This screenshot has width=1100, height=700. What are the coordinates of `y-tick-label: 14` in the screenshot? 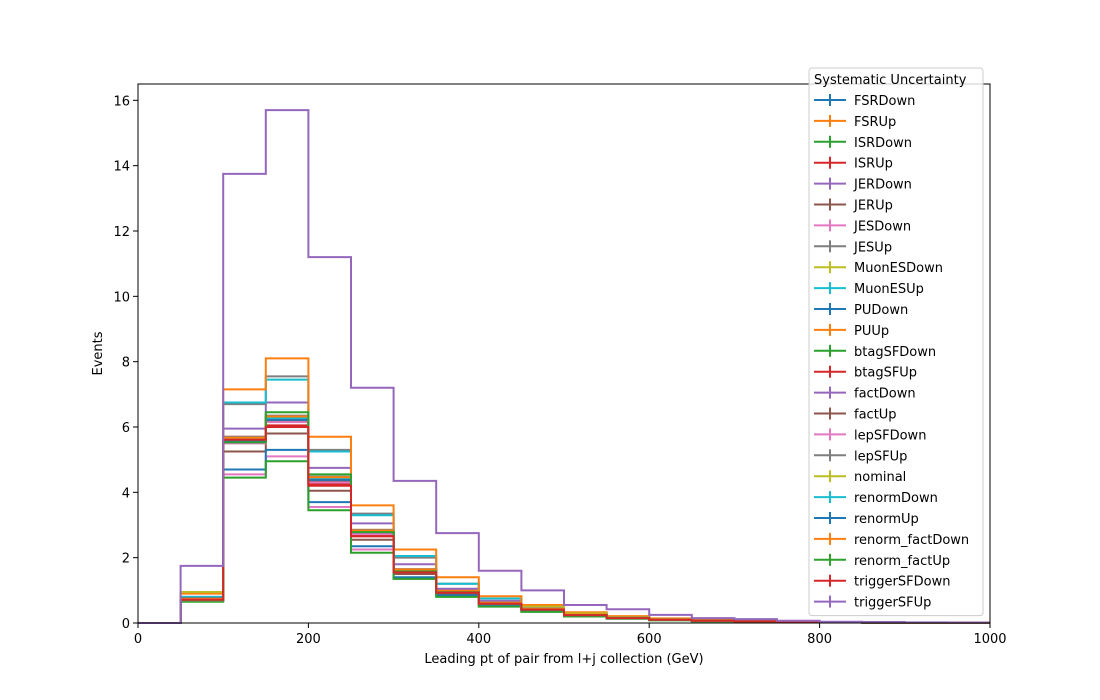 It's located at (121, 167).